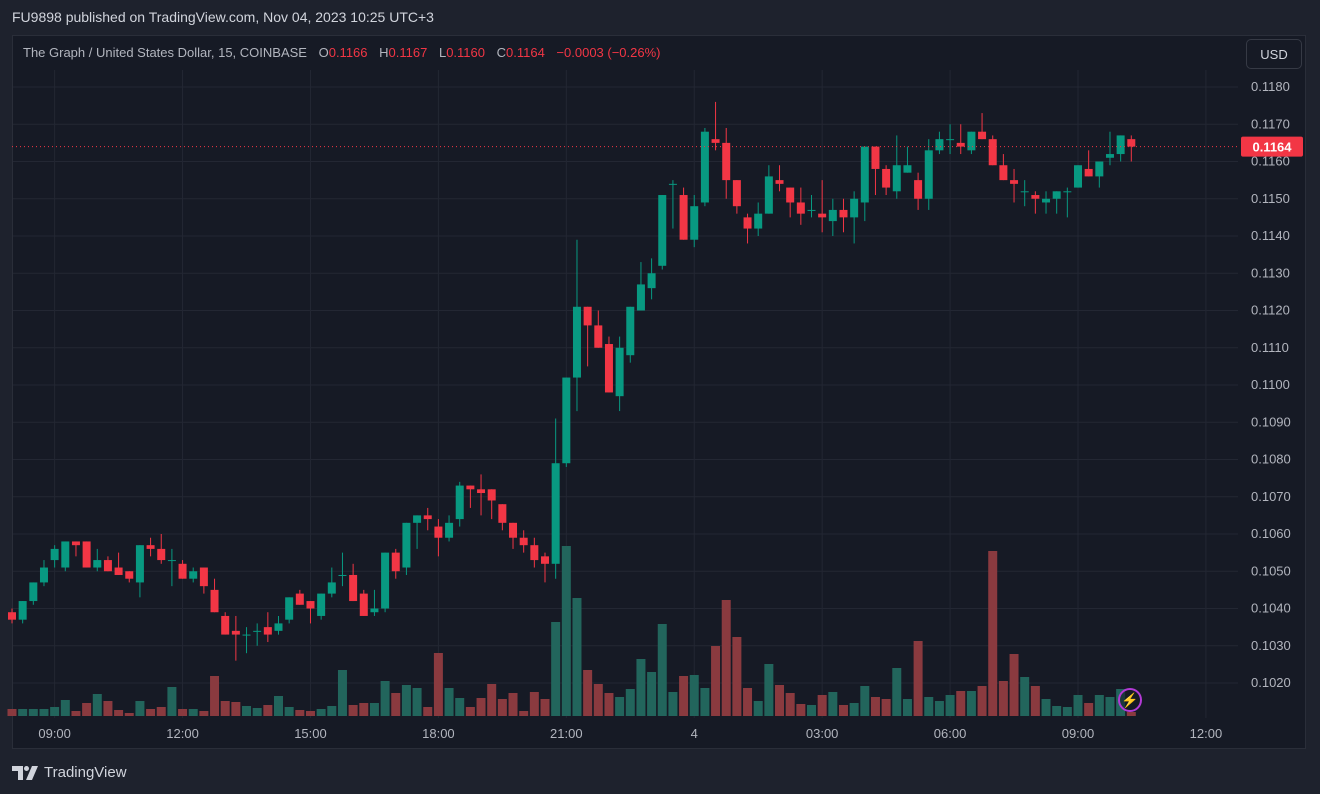 The height and width of the screenshot is (794, 1320). I want to click on currency-button: USD, so click(1274, 54).